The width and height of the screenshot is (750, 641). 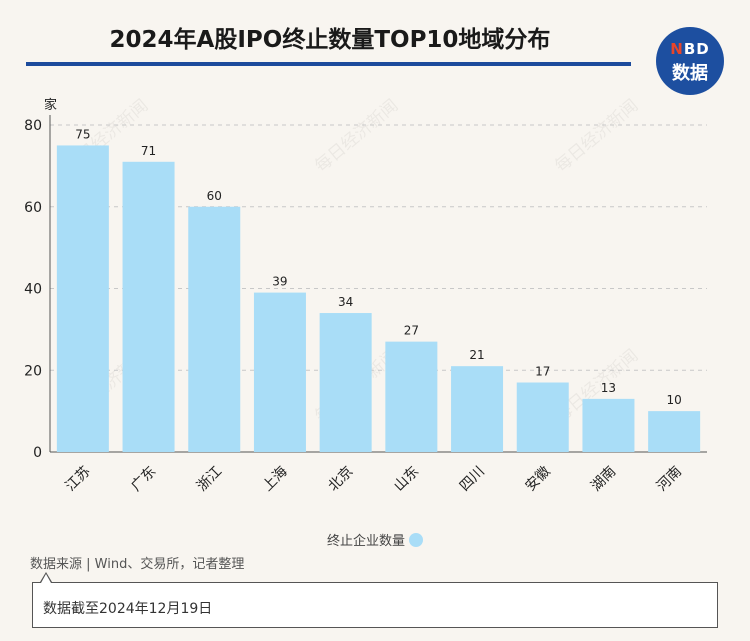 I want to click on data-label: 71, so click(x=148, y=151).